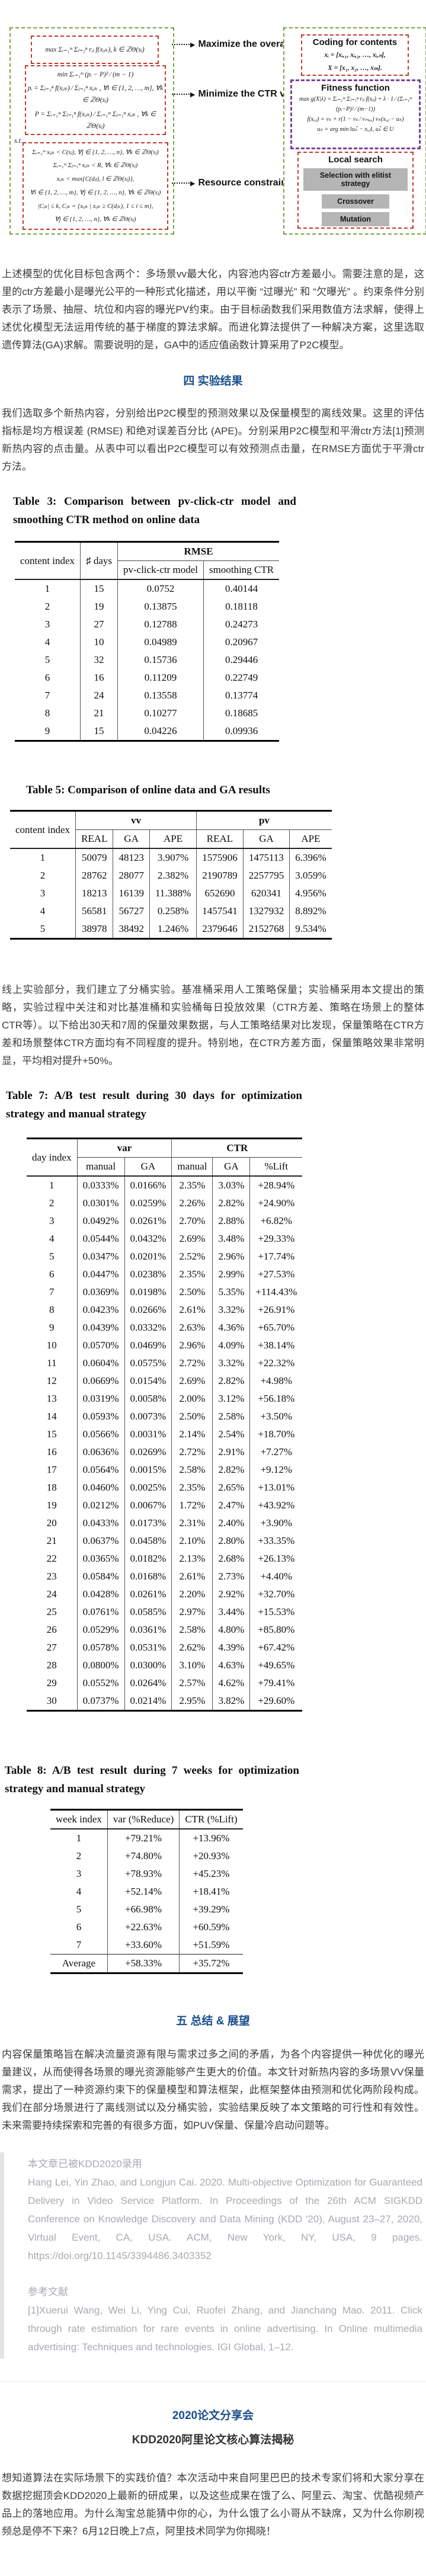 The height and width of the screenshot is (2576, 426). Describe the element at coordinates (211, 1874) in the screenshot. I see `table-cell: +45.23%` at that location.